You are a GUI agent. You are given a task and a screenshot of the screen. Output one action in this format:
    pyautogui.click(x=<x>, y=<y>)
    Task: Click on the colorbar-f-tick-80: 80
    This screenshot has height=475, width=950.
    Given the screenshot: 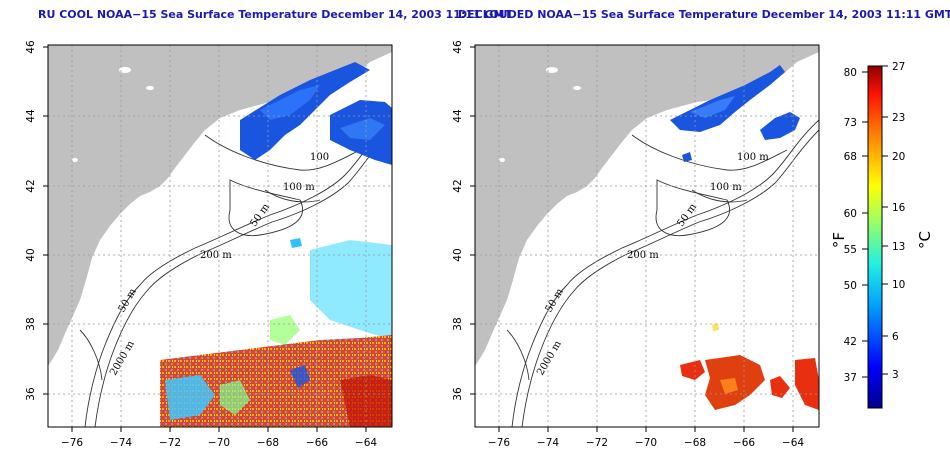 What is the action you would take?
    pyautogui.click(x=850, y=73)
    